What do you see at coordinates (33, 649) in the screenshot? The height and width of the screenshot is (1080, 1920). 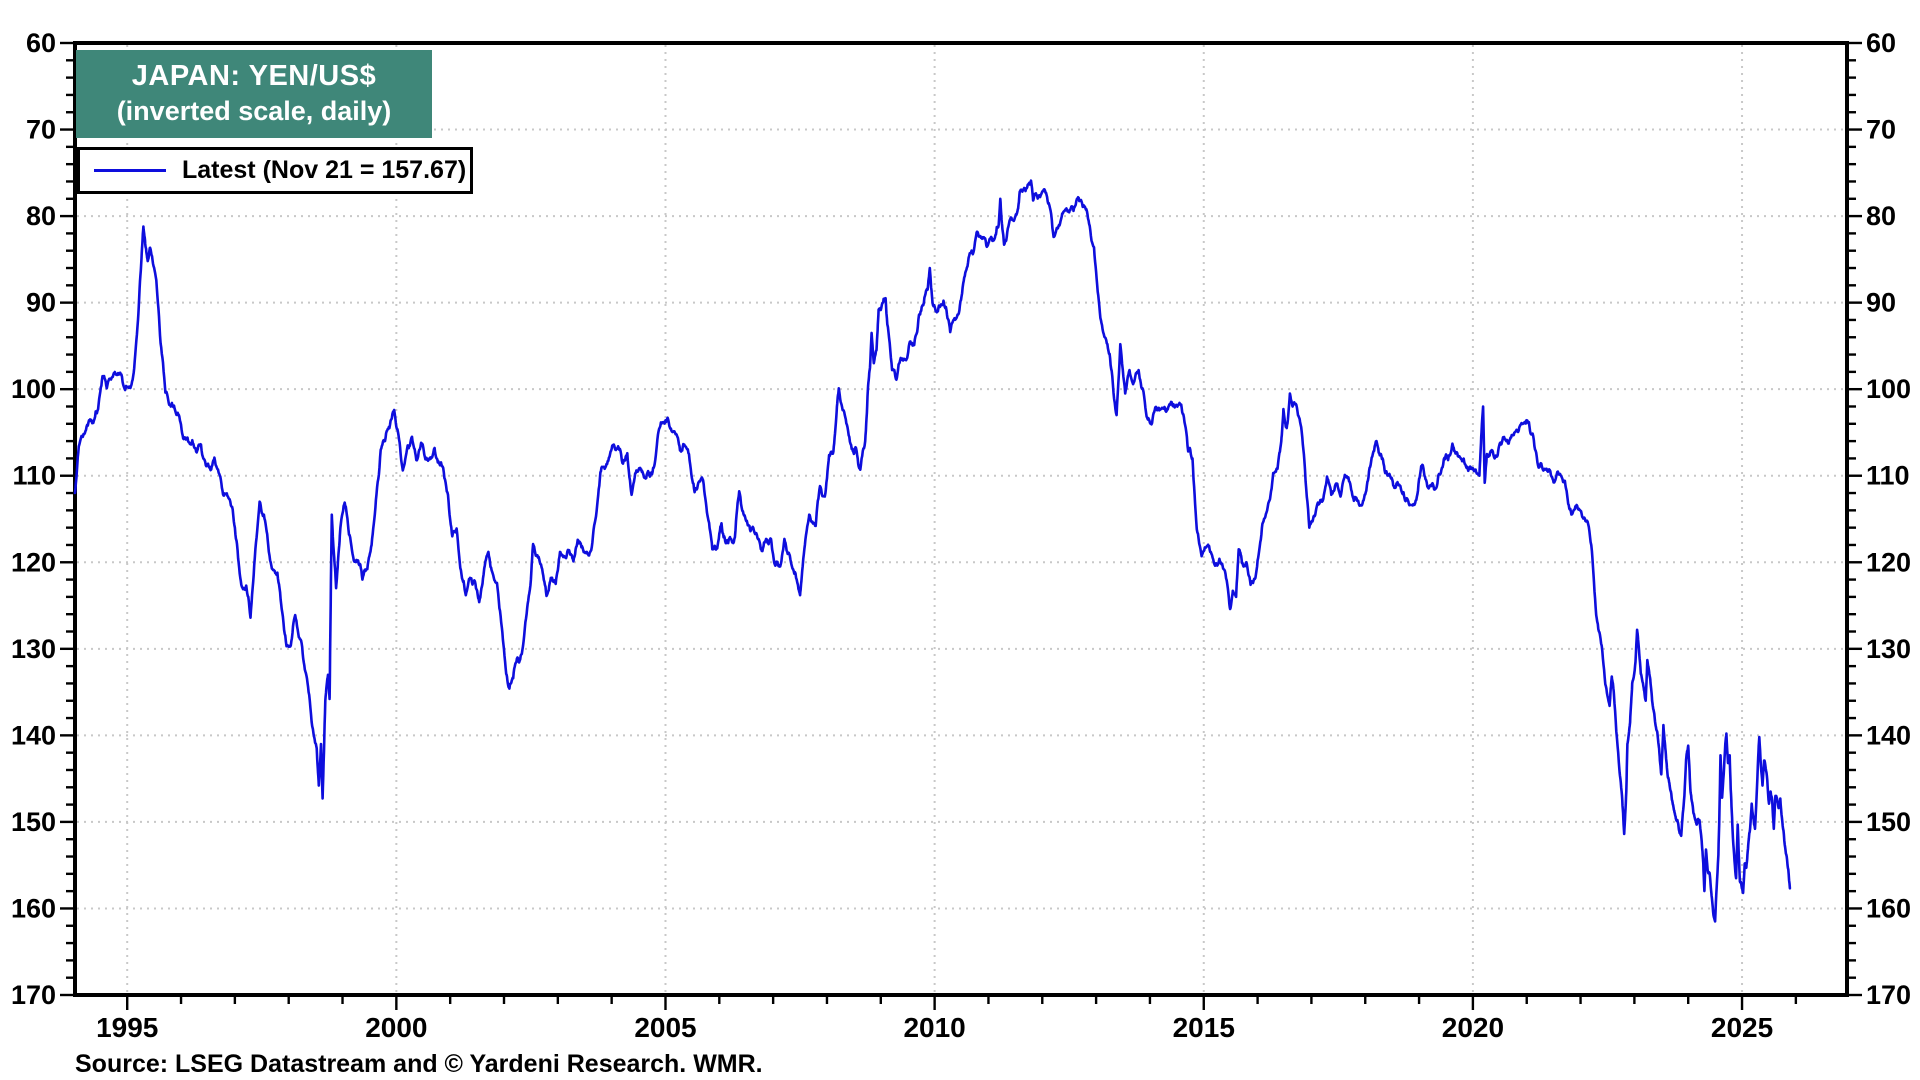 I see `y-axis-label-left: 130` at bounding box center [33, 649].